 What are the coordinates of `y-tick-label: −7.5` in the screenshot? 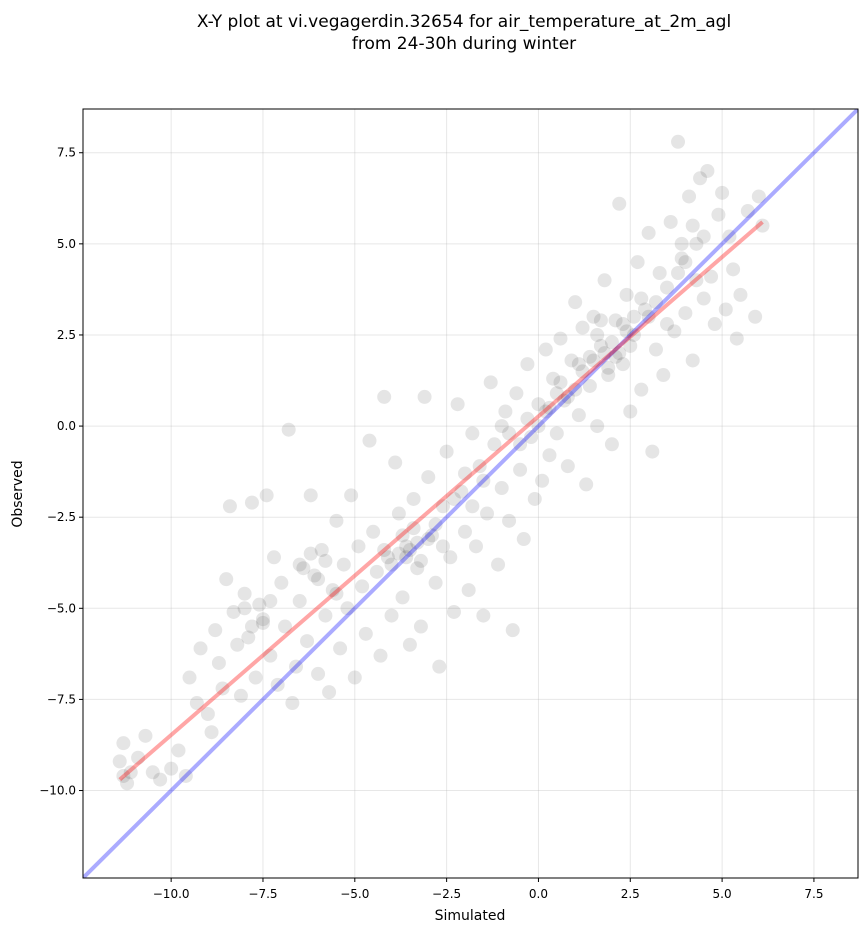 It's located at (61, 699).